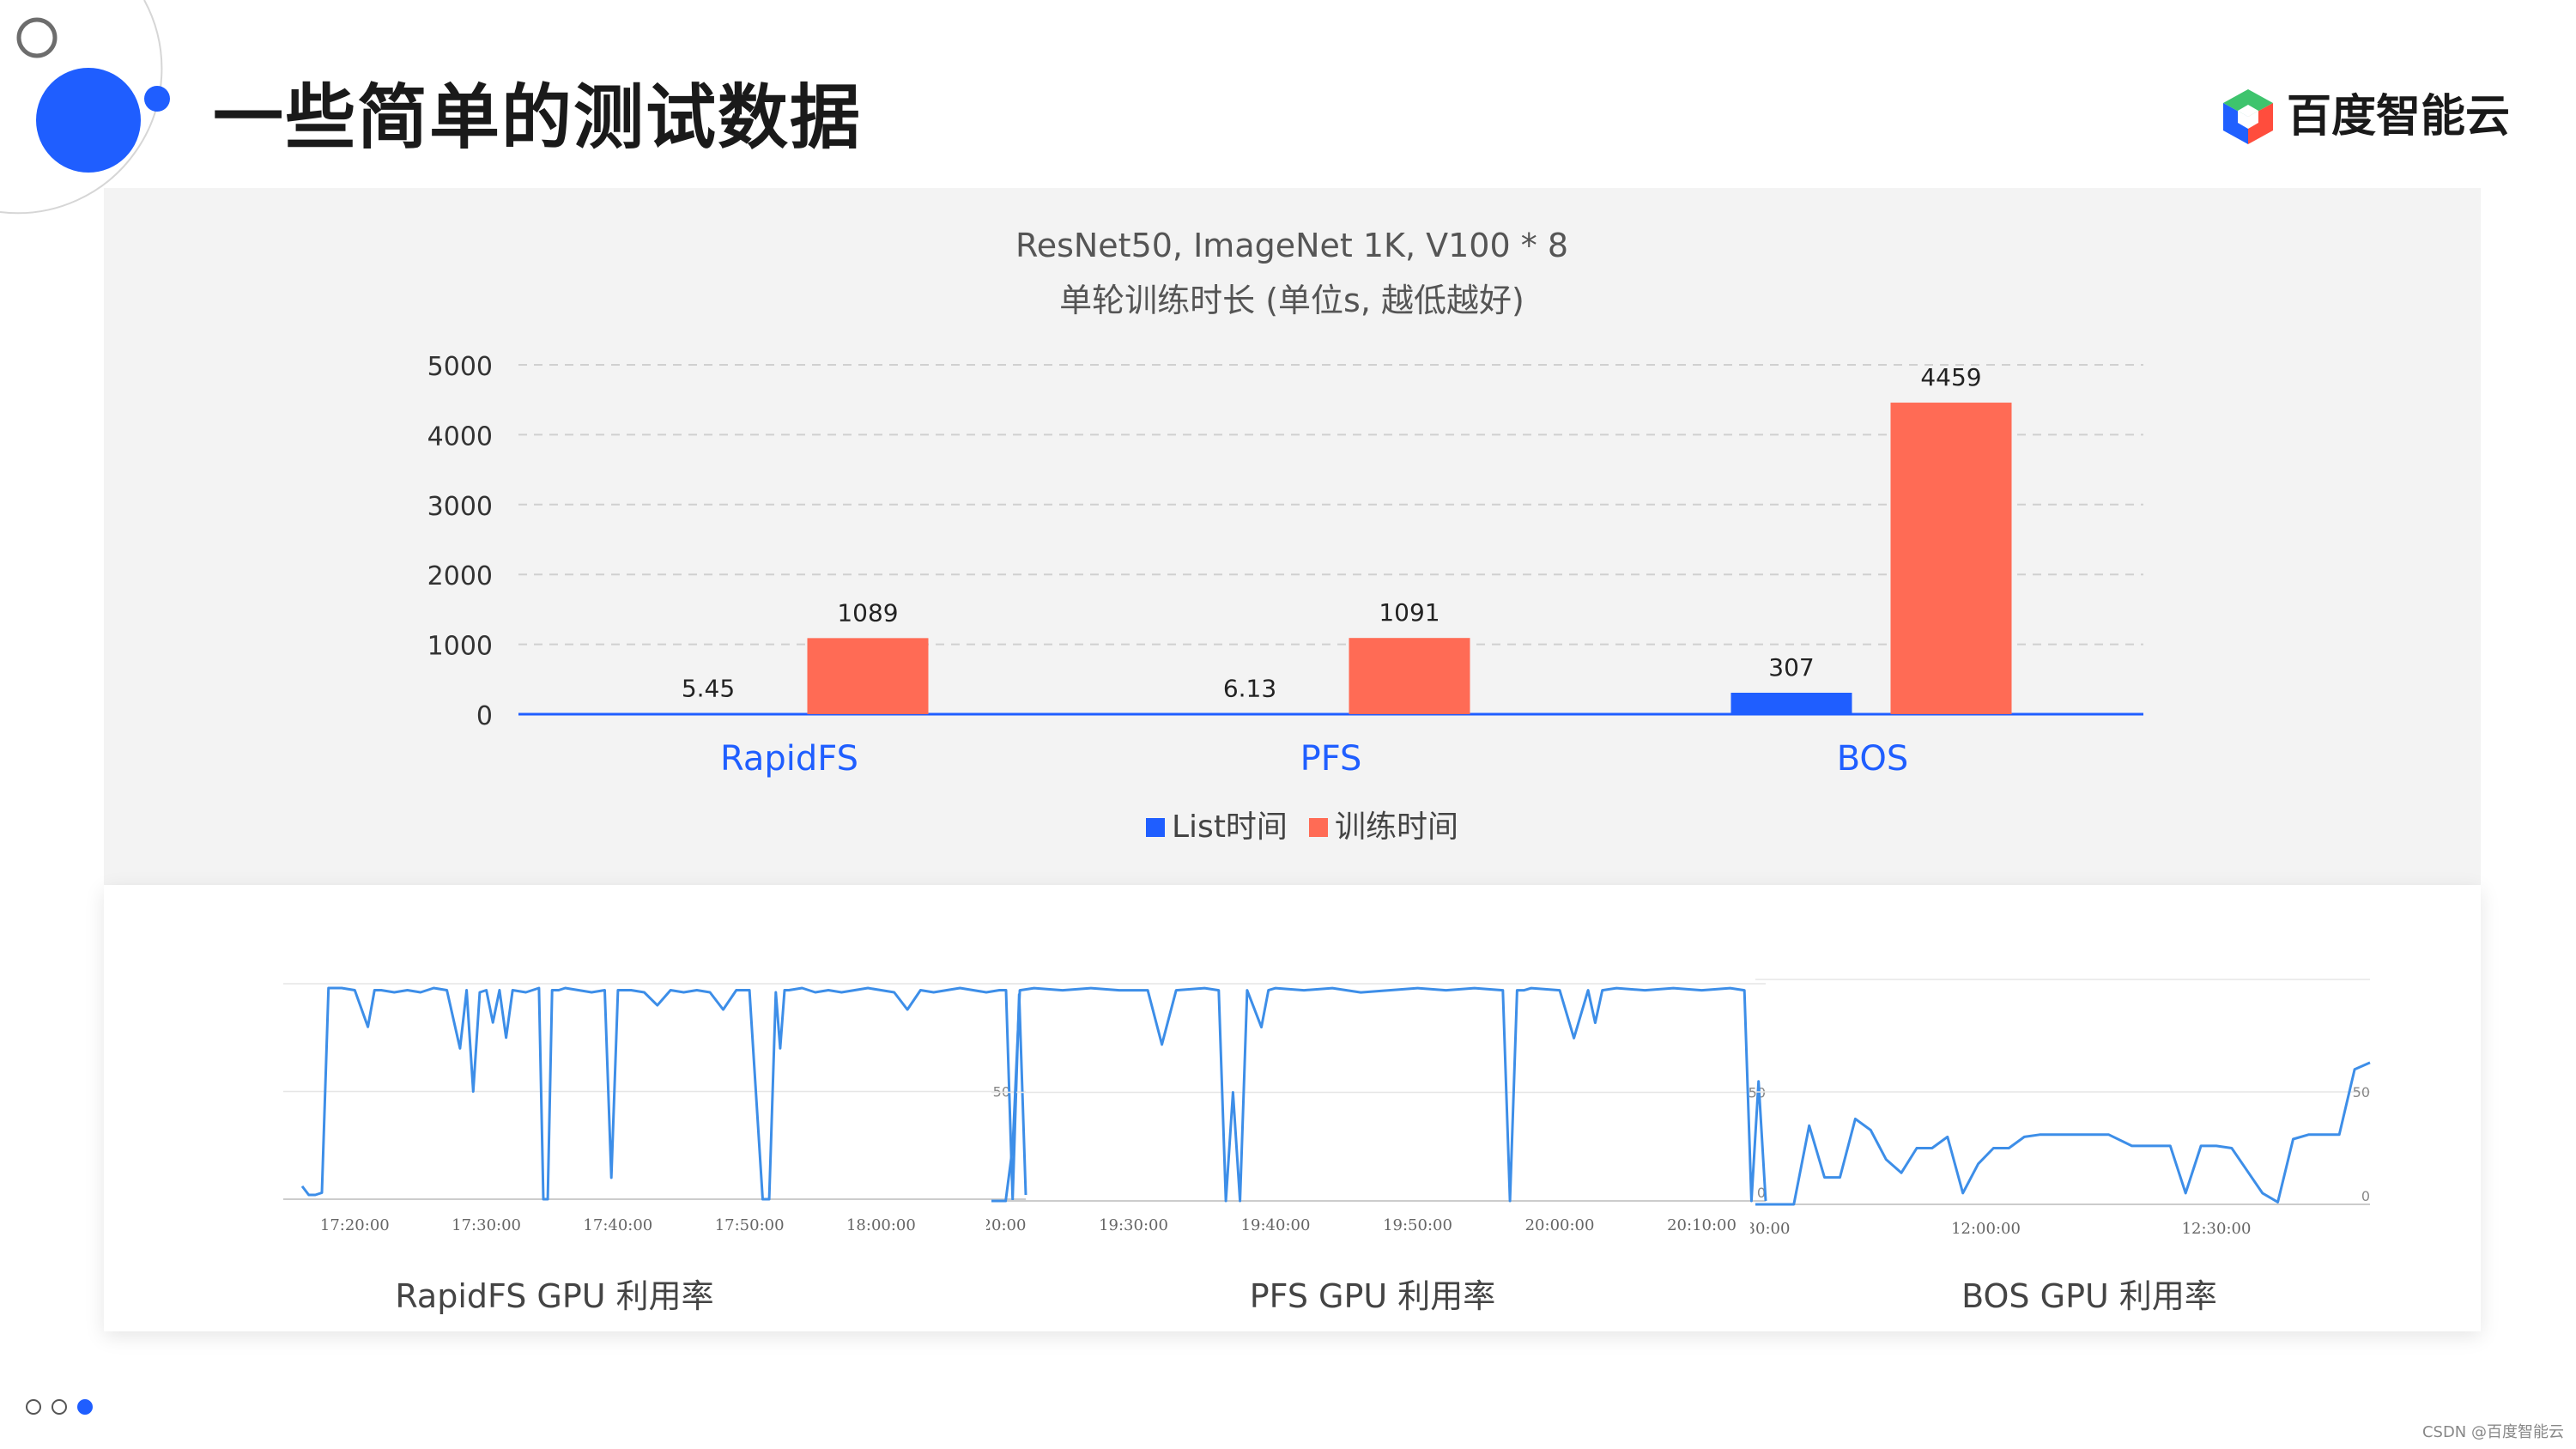  Describe the element at coordinates (1276, 1225) in the screenshot. I see `gpu-x-tick-label: 19:40:00` at that location.